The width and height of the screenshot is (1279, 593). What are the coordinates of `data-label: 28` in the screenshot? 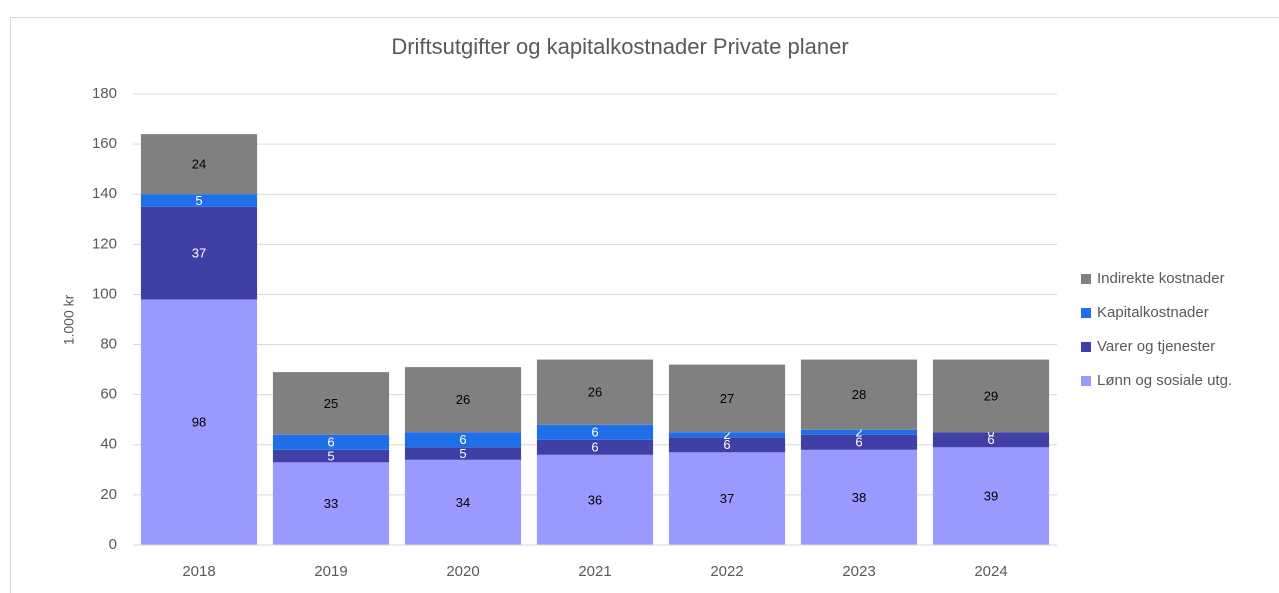 It's located at (859, 394).